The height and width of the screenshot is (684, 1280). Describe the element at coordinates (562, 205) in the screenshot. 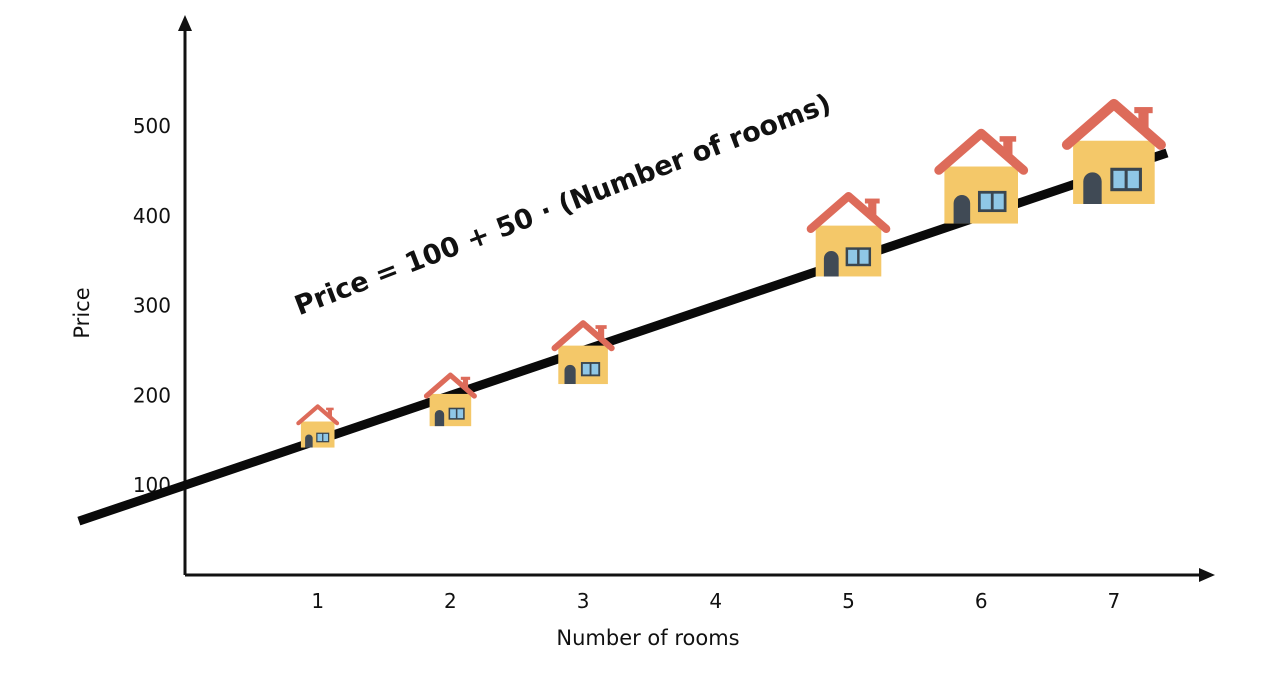

I see `equation-label: Price = 100 + 50 · (Number of rooms)` at that location.